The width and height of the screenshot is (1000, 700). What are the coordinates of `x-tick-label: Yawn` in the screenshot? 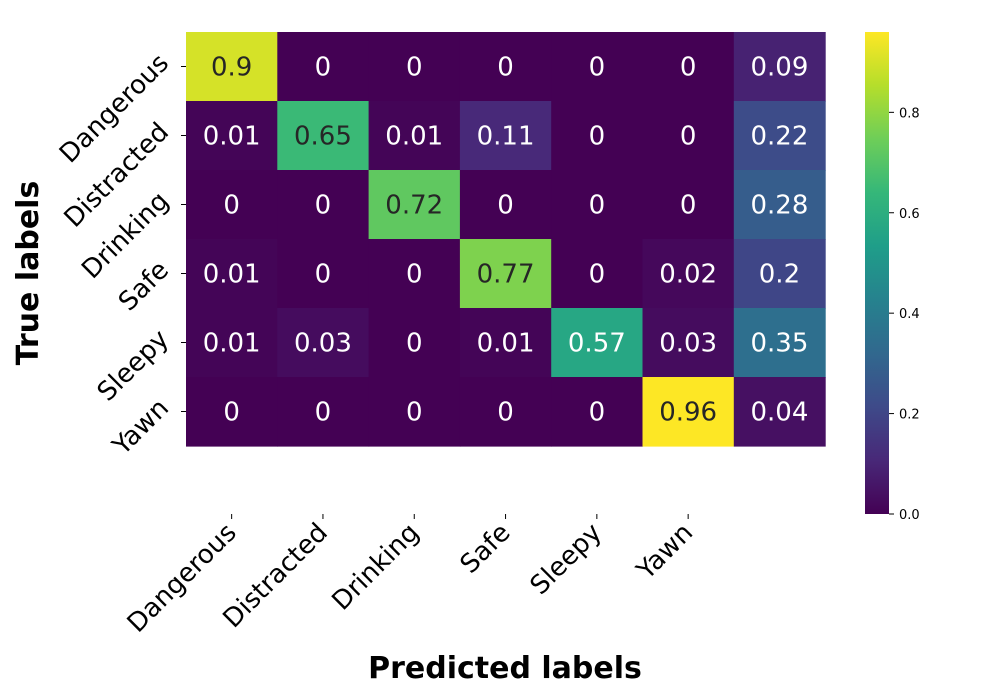 It's located at (665, 552).